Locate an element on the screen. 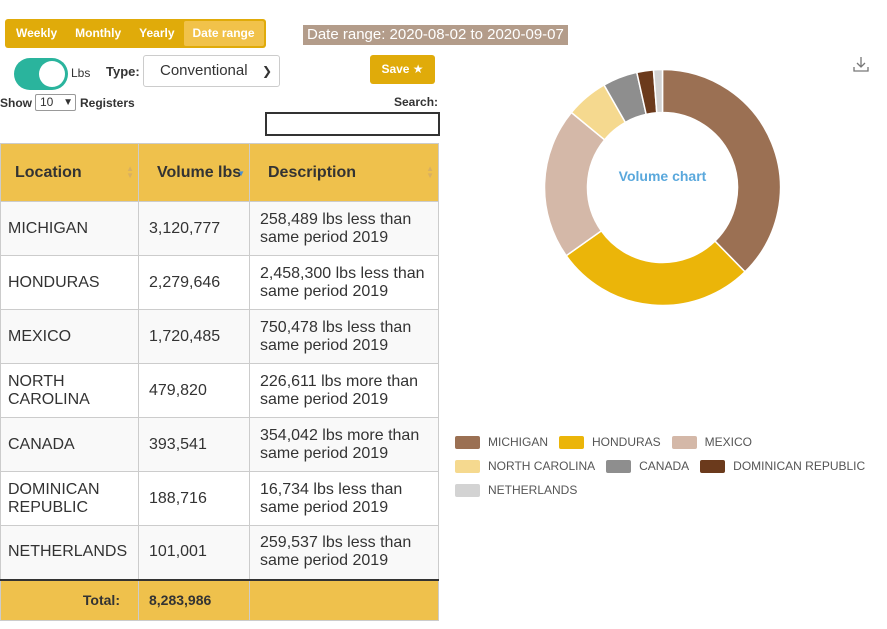 The image size is (887, 629). cell-description: 259,537 lbs less than same period 2019 is located at coordinates (344, 552).